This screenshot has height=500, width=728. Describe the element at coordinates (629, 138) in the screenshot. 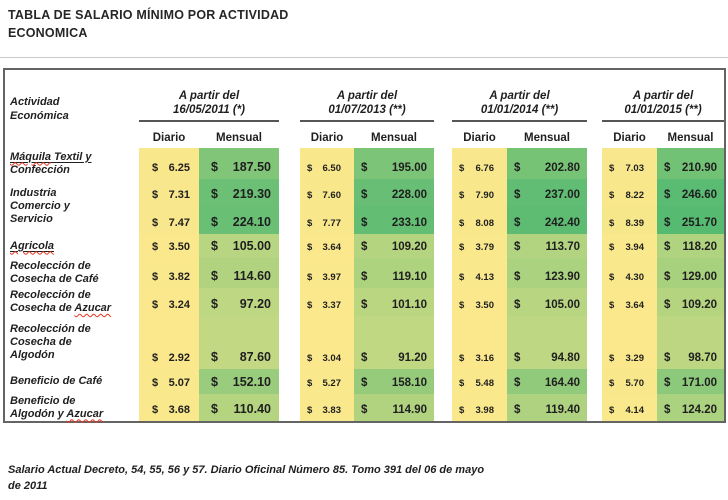

I see `subheader-diario-4: Diario` at that location.